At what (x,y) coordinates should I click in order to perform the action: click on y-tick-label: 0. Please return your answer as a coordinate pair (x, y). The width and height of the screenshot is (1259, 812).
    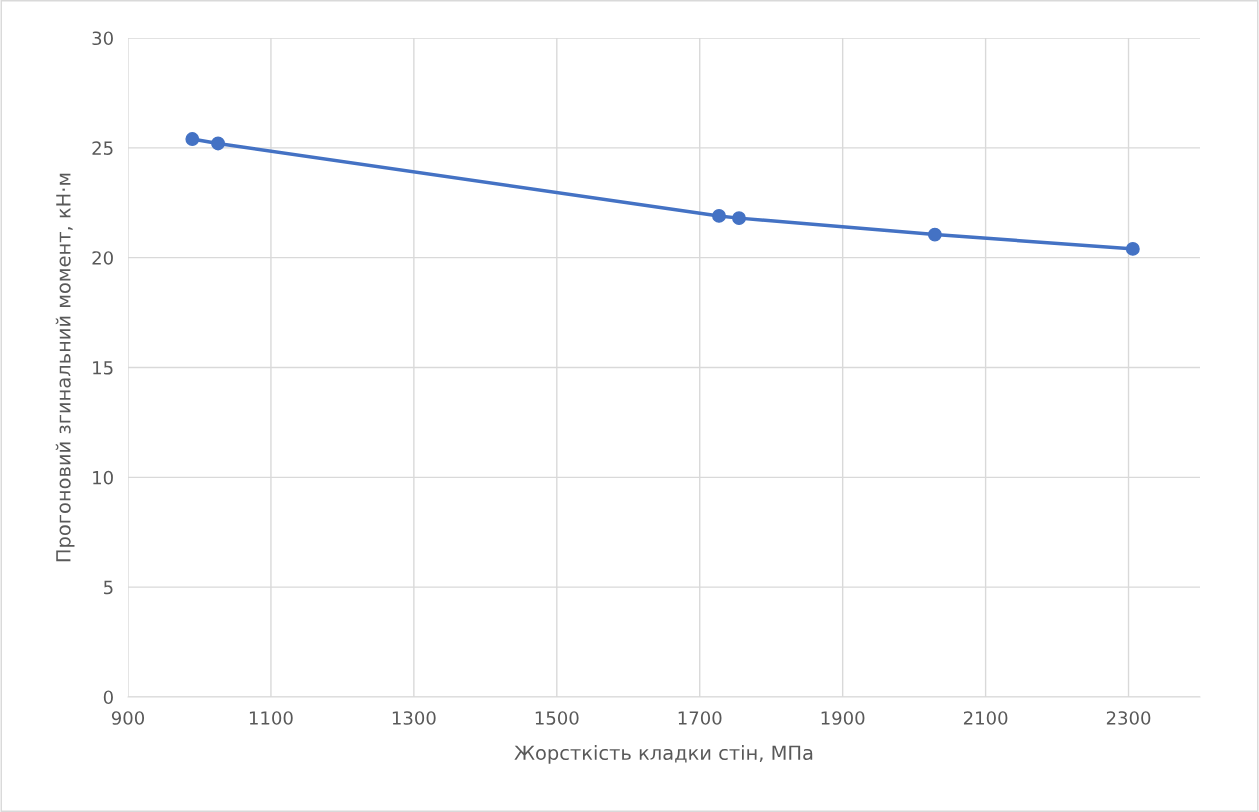
    Looking at the image, I should click on (108, 697).